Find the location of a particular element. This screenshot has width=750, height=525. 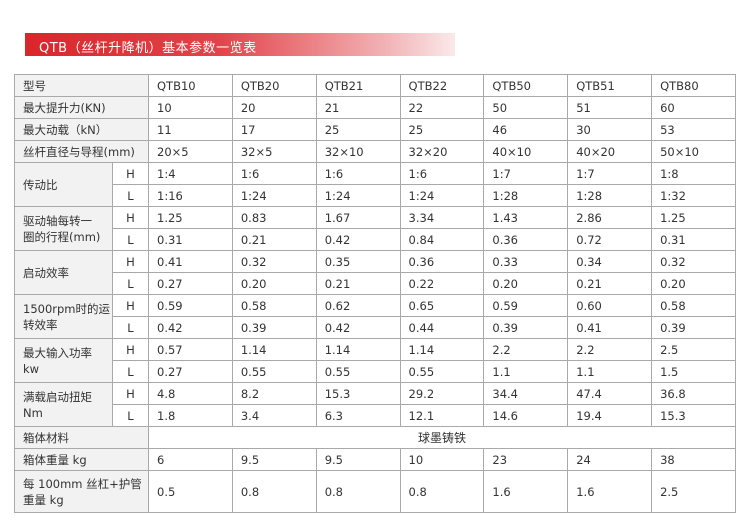

value-cell: 0.57 is located at coordinates (190, 349).